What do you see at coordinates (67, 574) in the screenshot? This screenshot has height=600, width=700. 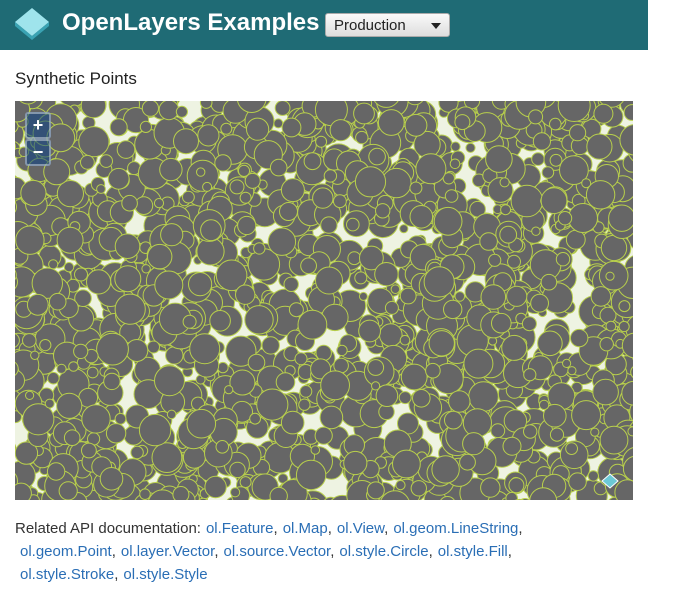 I see `api-link: ol.style.Stroke` at bounding box center [67, 574].